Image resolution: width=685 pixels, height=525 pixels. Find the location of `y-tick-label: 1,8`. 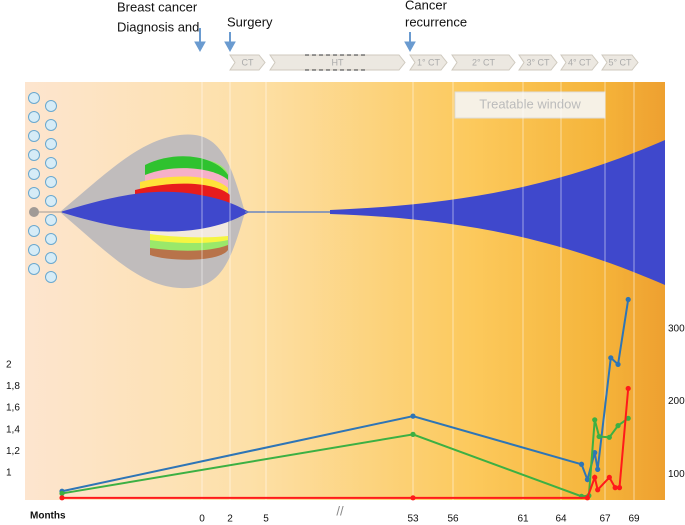

y-tick-label: 1,8 is located at coordinates (13, 386).